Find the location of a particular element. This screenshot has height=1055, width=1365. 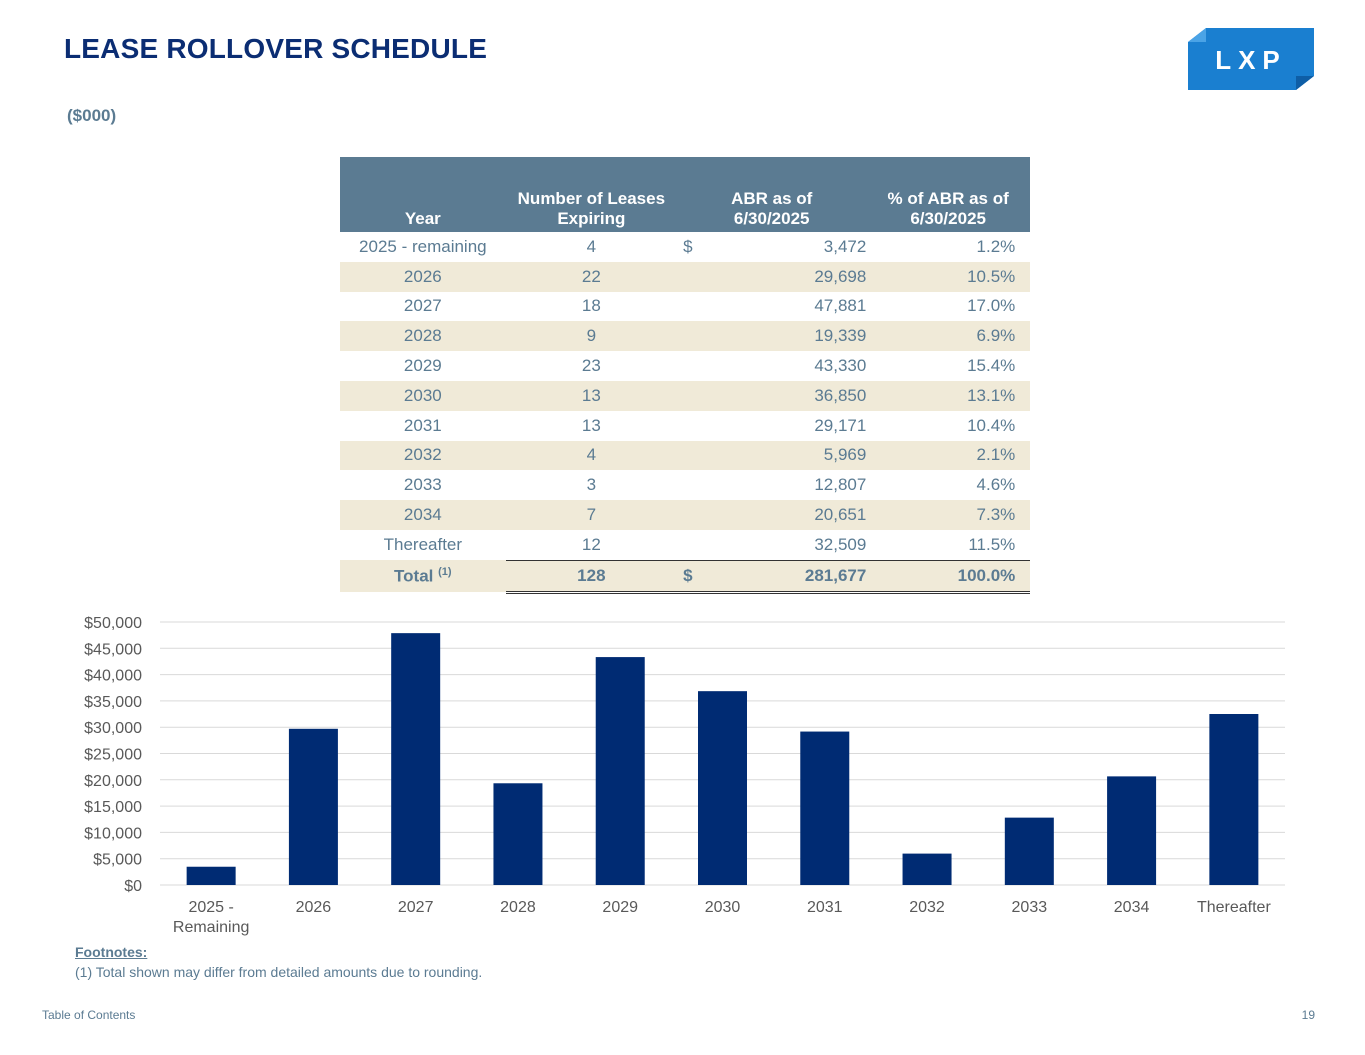

cell-pct: 13.1 is located at coordinates (933, 395).